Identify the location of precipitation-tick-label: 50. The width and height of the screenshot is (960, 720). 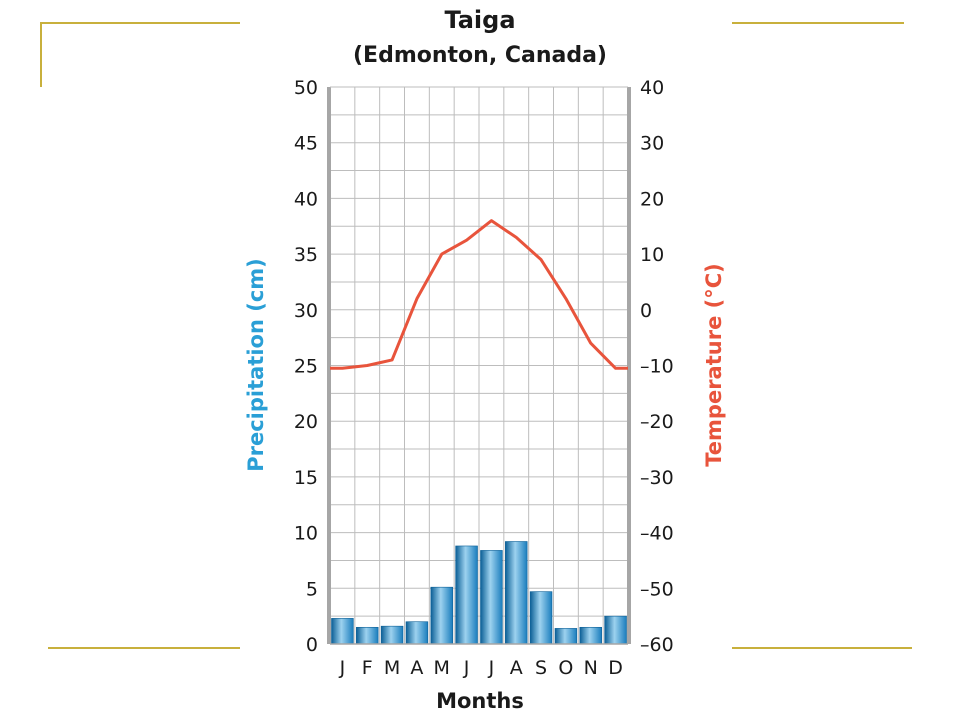
(306, 88).